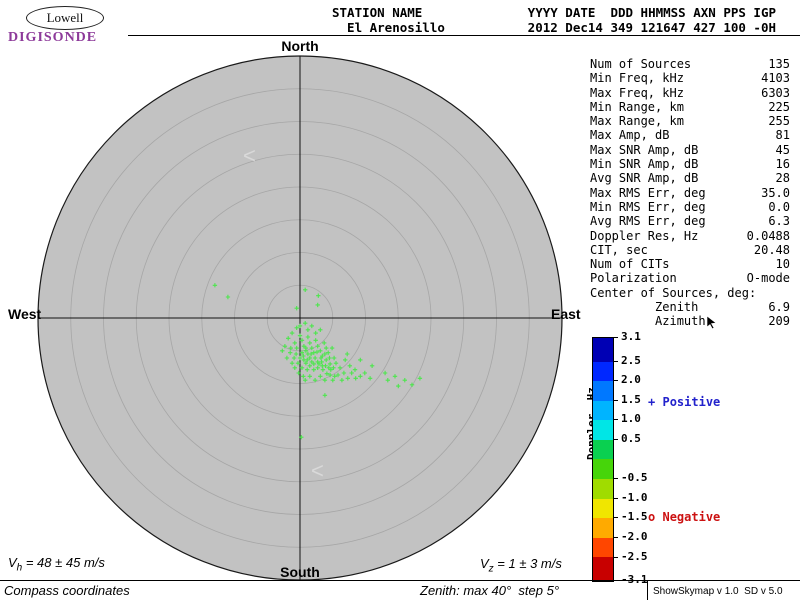 The image size is (800, 600). Describe the element at coordinates (12, 562) in the screenshot. I see `vh-symbol: V` at that location.